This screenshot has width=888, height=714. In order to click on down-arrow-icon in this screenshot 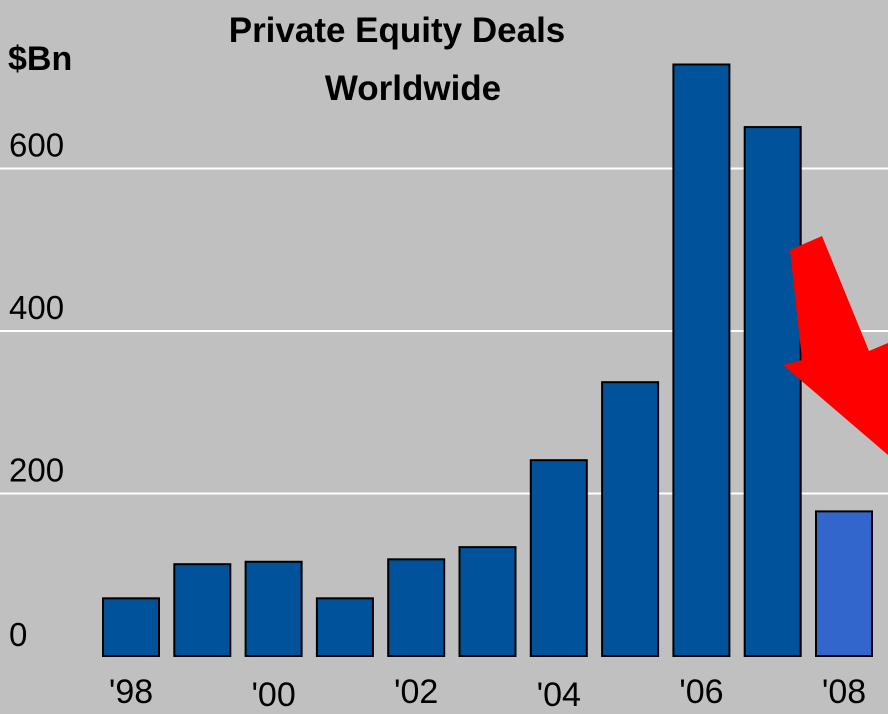, I will do `click(835, 345)`.